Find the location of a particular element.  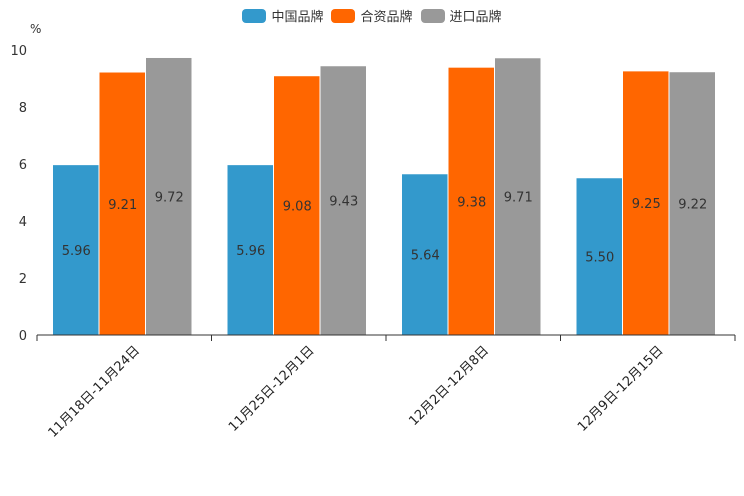

bar-value-label: 9.25 is located at coordinates (646, 204).